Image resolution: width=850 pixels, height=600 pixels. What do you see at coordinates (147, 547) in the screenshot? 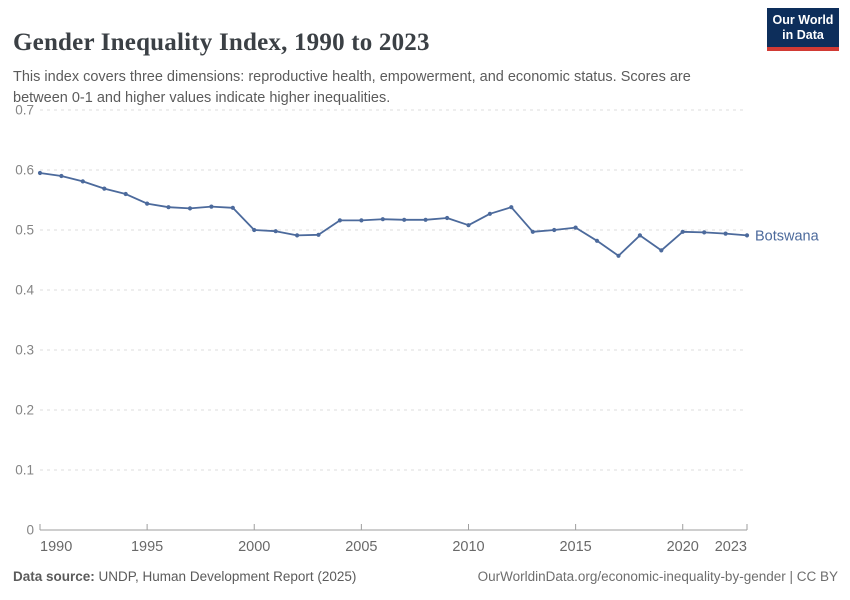
I see `x-tick-label: 1995` at bounding box center [147, 547].